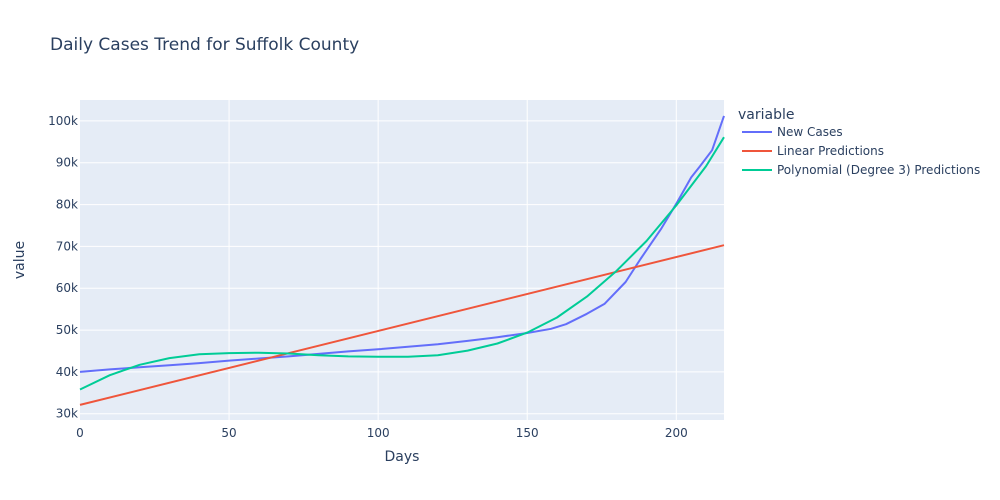  I want to click on y-tick-label: 100k, so click(63, 121).